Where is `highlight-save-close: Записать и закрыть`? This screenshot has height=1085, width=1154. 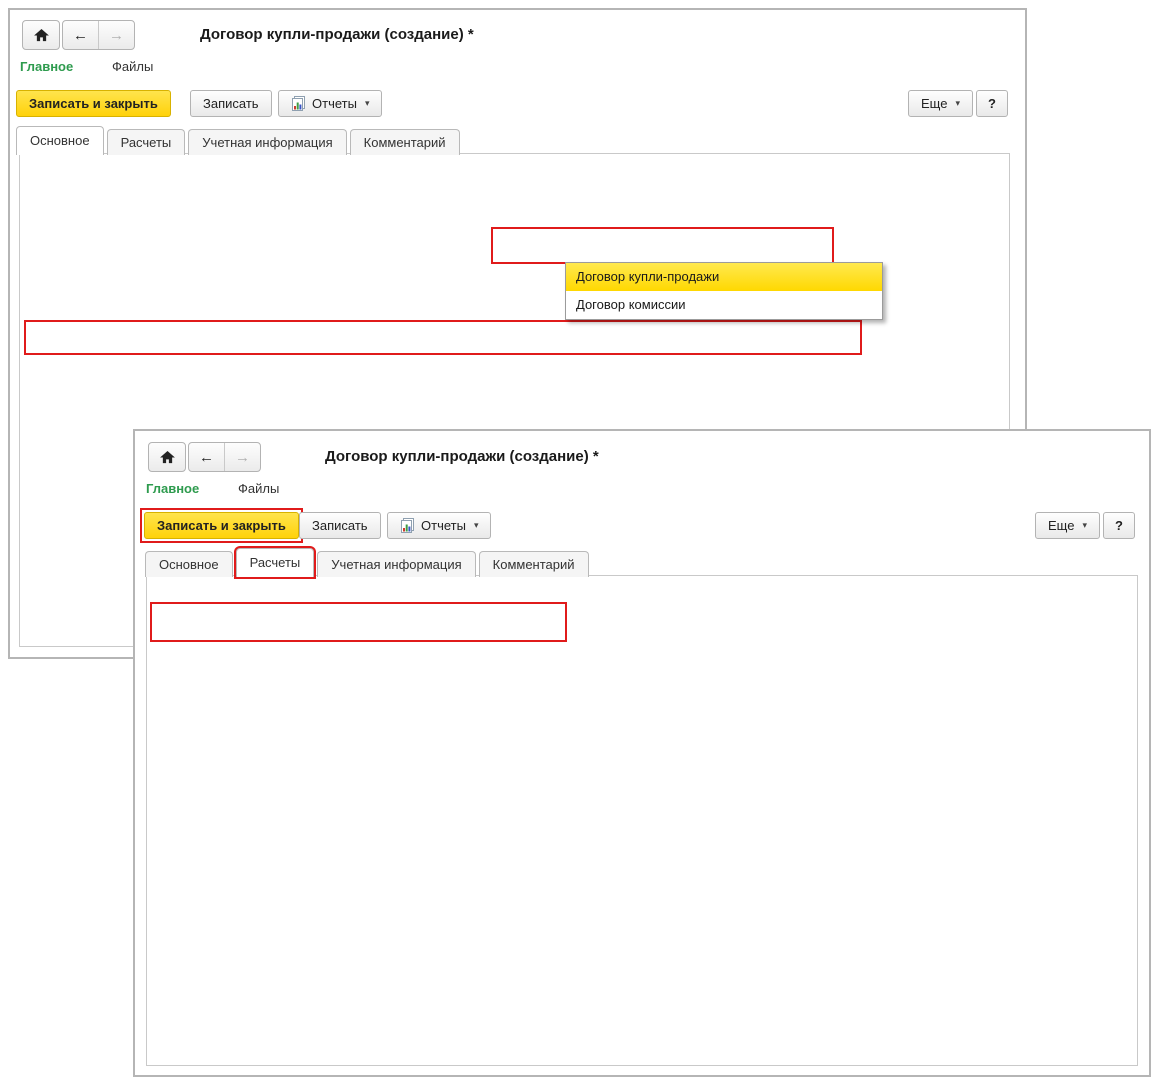 highlight-save-close: Записать и закрыть is located at coordinates (221, 525).